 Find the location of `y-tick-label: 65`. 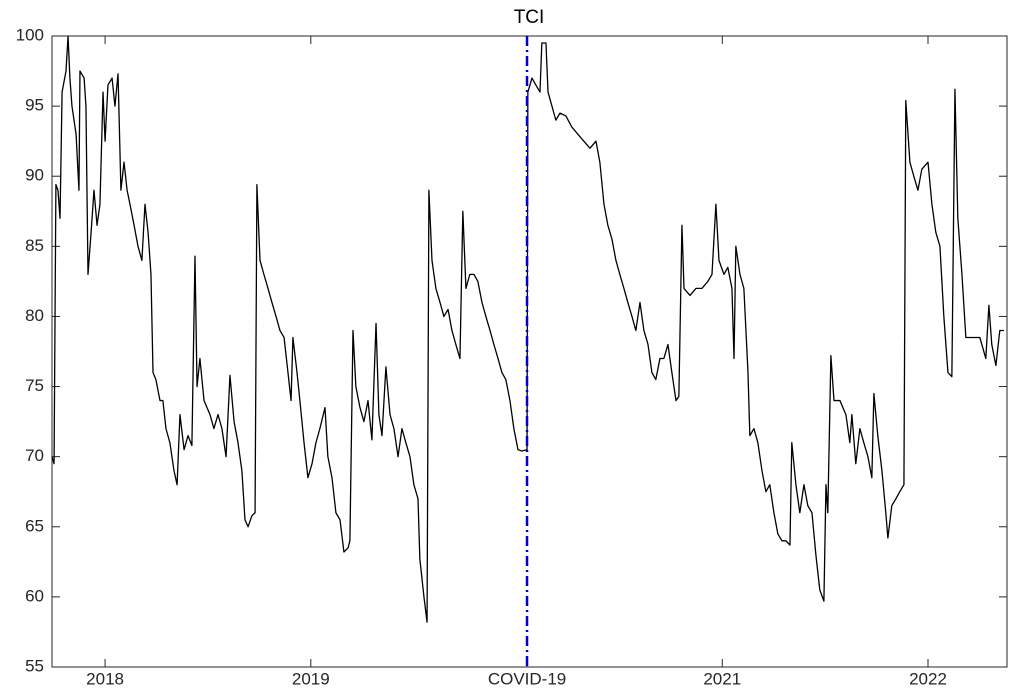

y-tick-label: 65 is located at coordinates (34, 525).